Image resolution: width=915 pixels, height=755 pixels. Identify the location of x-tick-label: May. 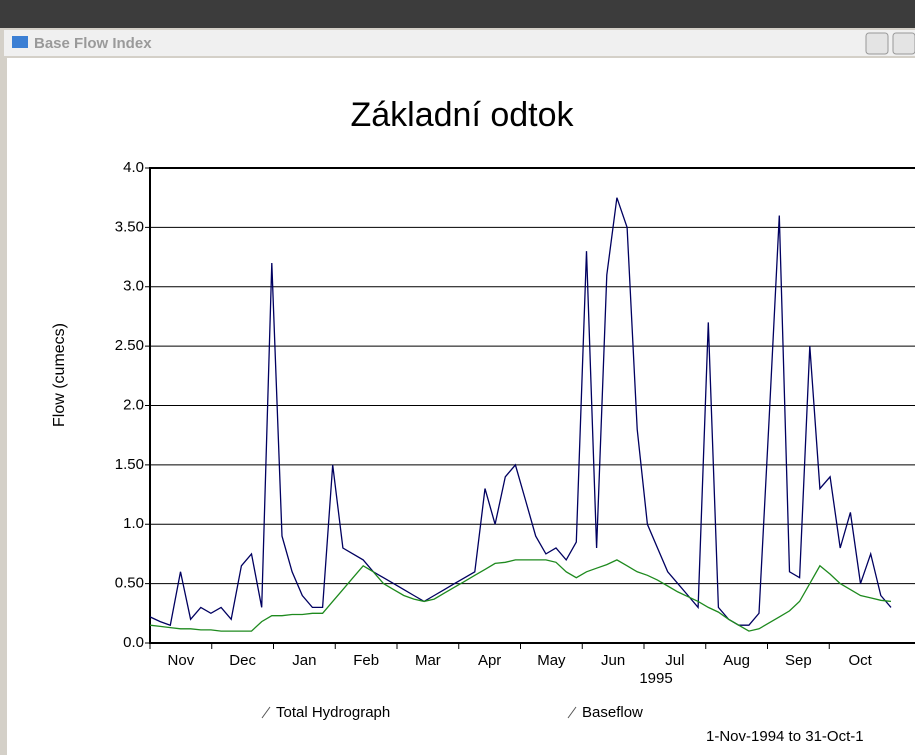
(551, 660).